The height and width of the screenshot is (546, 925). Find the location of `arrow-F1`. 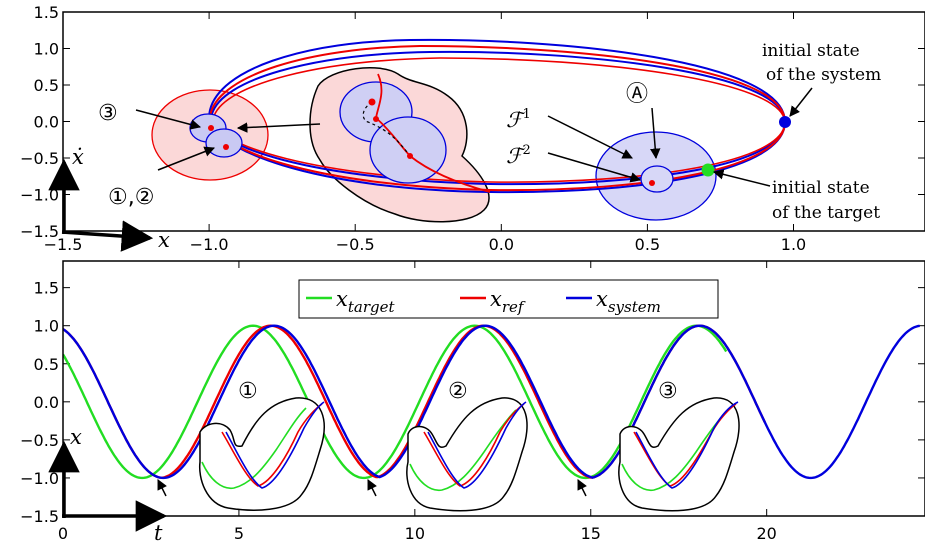

arrow-F1 is located at coordinates (590, 137).